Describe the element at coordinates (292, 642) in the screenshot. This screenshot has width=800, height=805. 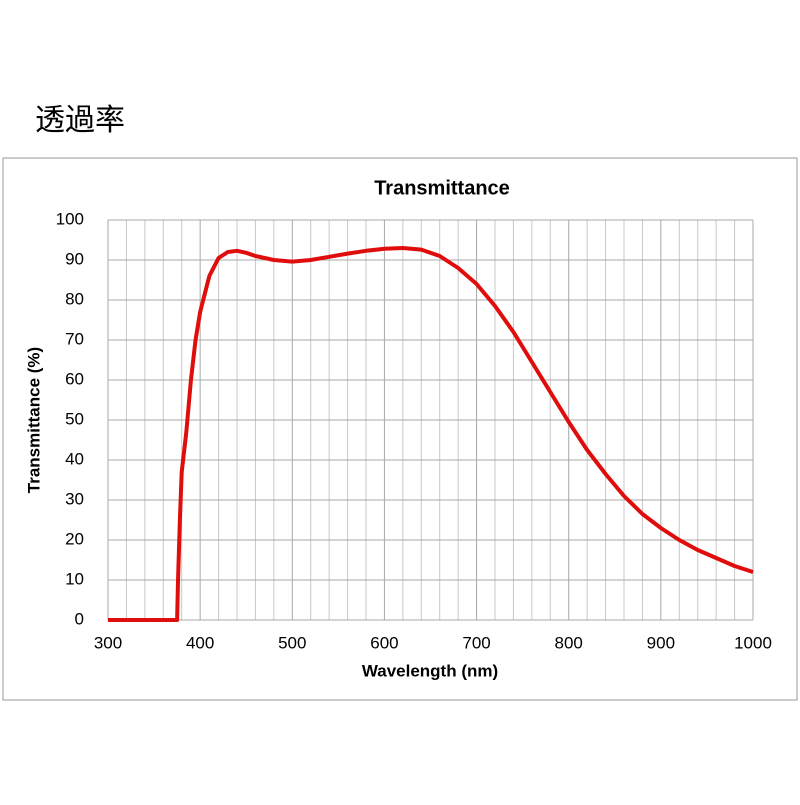
I see `x-tick-label: 500` at that location.